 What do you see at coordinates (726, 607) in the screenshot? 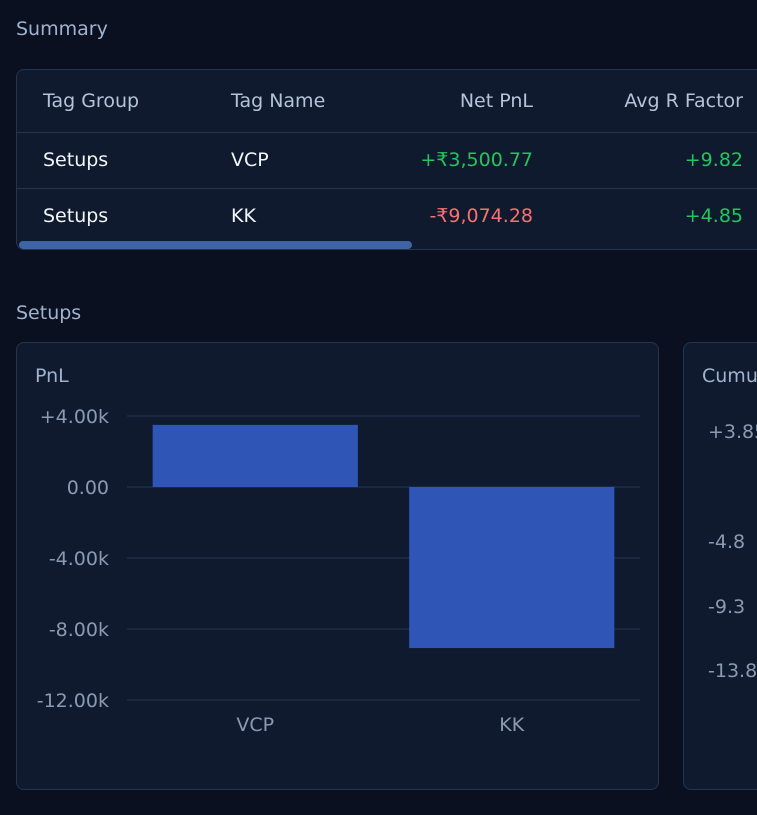
I see `cumulative-y-tick-label: -9.3` at bounding box center [726, 607].